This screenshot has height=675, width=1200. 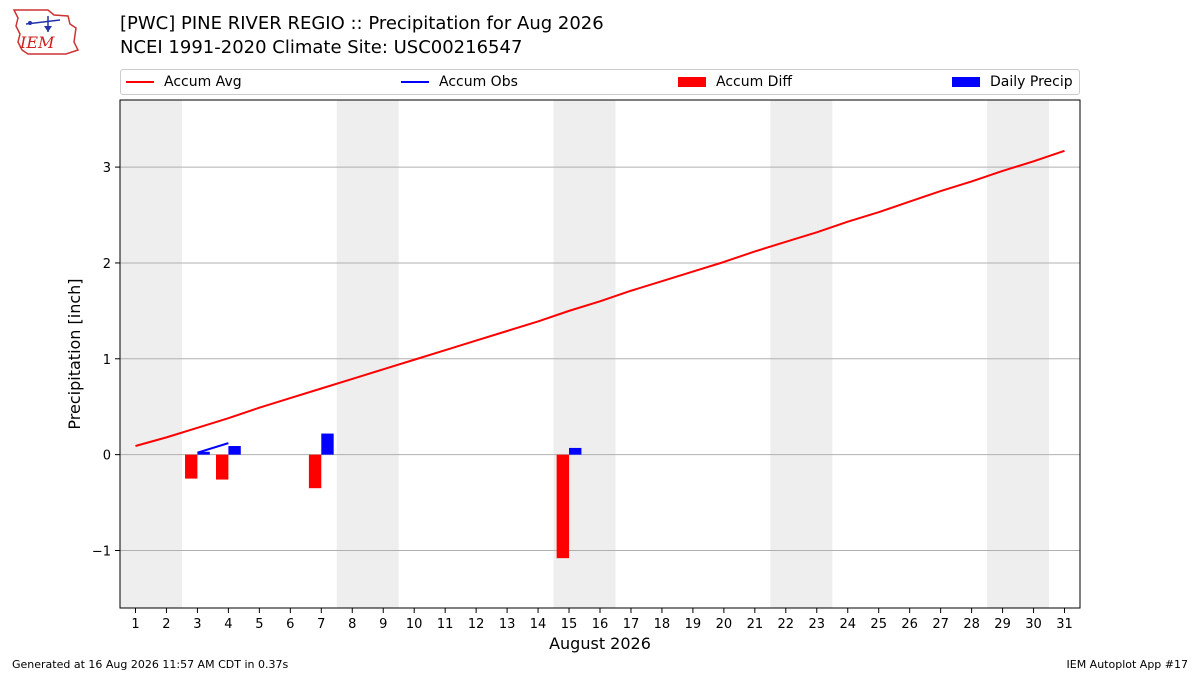 I want to click on legend-item-daily-precip: Daily Precip, so click(x=1012, y=82).